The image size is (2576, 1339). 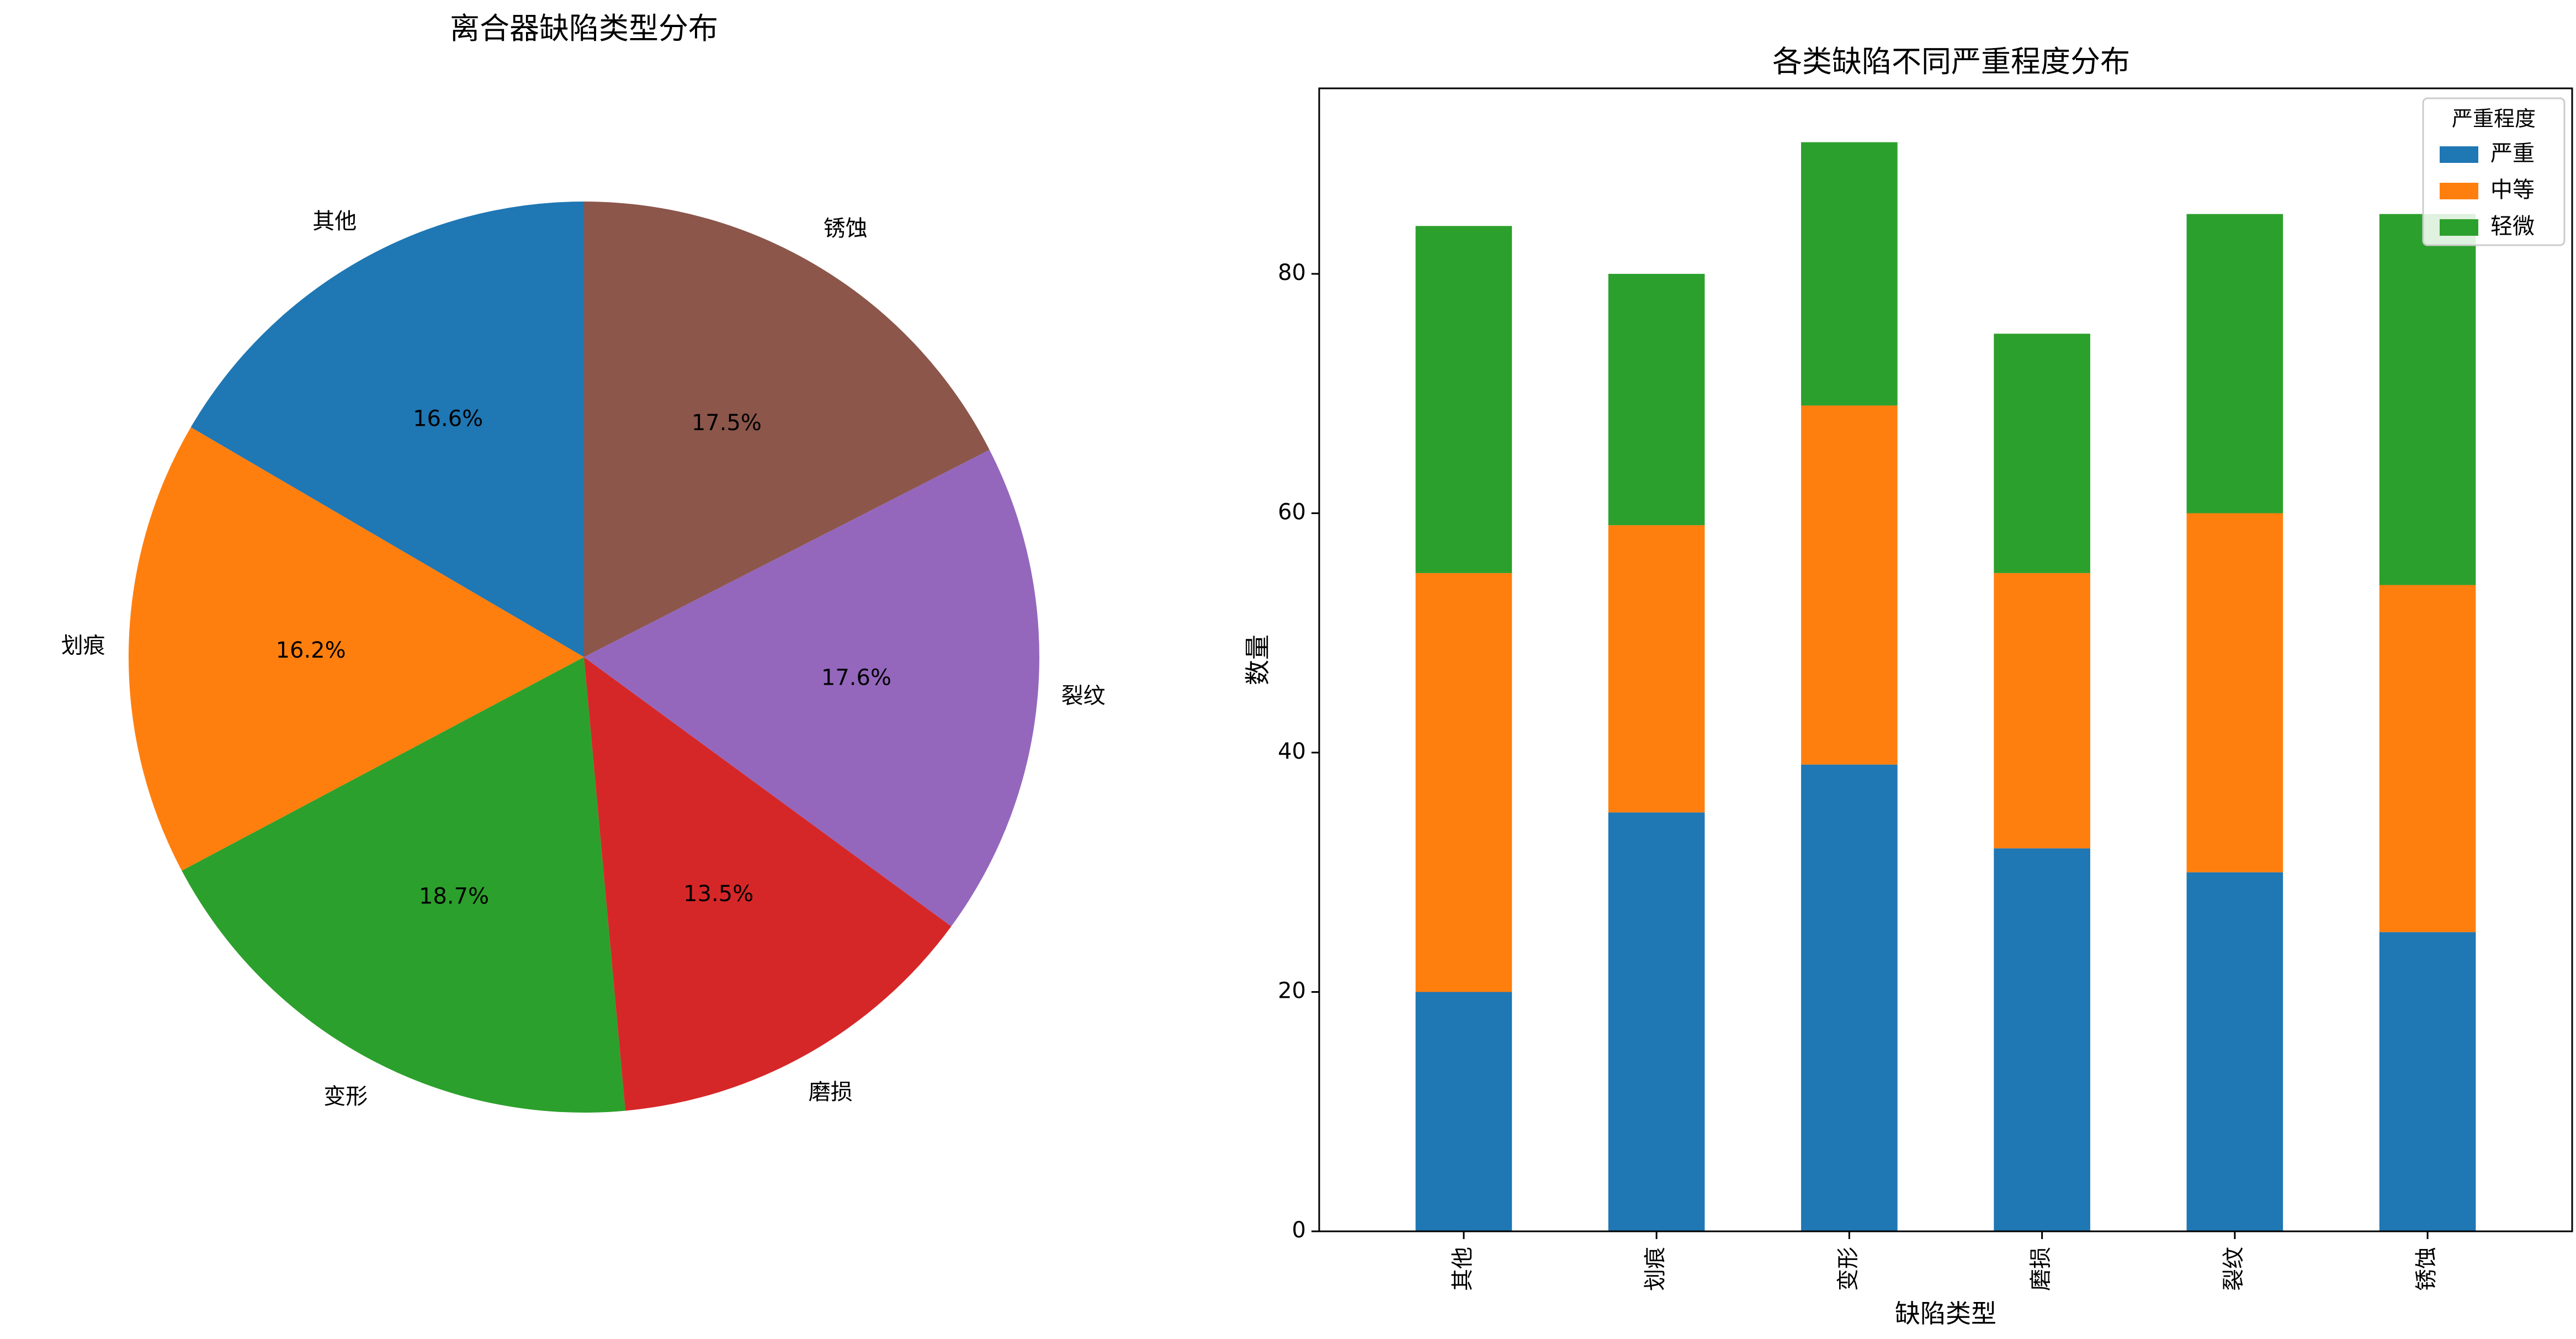 What do you see at coordinates (1292, 512) in the screenshot?
I see `y-tick-label-3: 60` at bounding box center [1292, 512].